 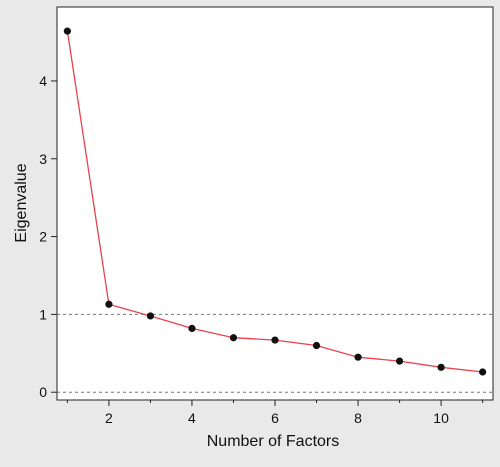 I want to click on x-axis-label: Number of Factors, so click(x=273, y=441).